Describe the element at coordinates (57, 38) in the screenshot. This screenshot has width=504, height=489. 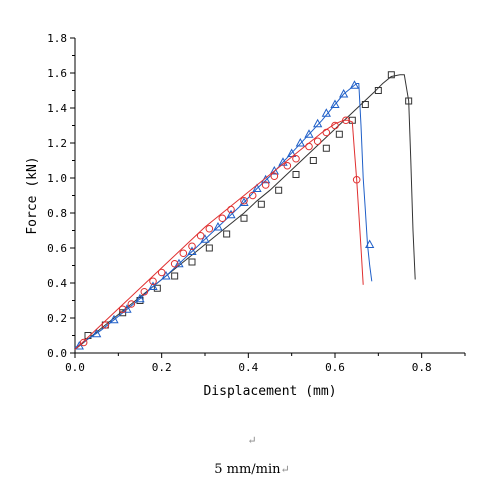
I see `y-tick-label: 1.8` at that location.